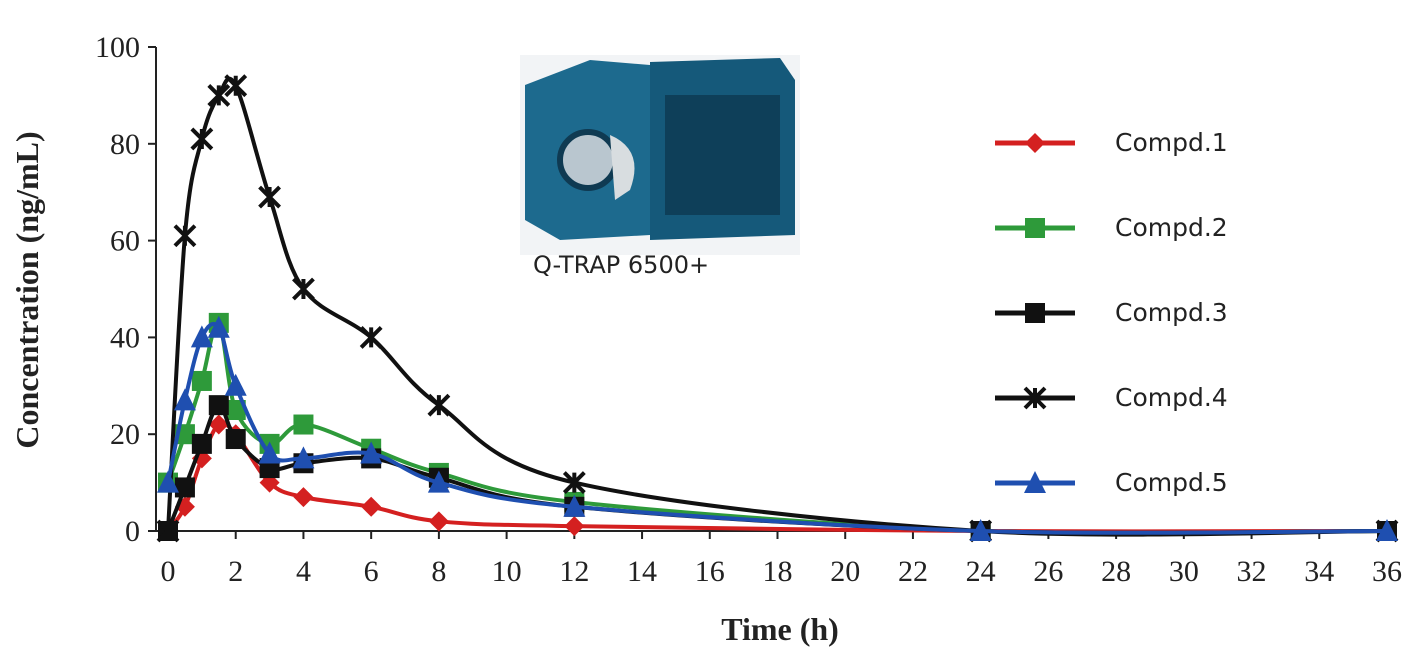  I want to click on x-tick-label: 6, so click(371, 571).